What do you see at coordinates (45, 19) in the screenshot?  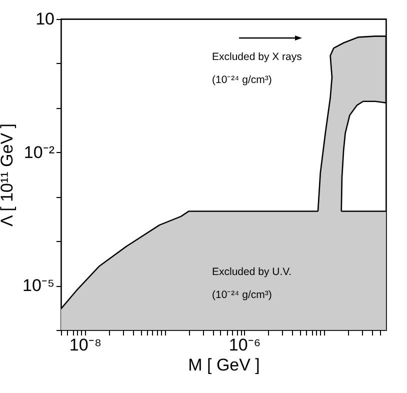 I see `y-tick-label: 10` at bounding box center [45, 19].